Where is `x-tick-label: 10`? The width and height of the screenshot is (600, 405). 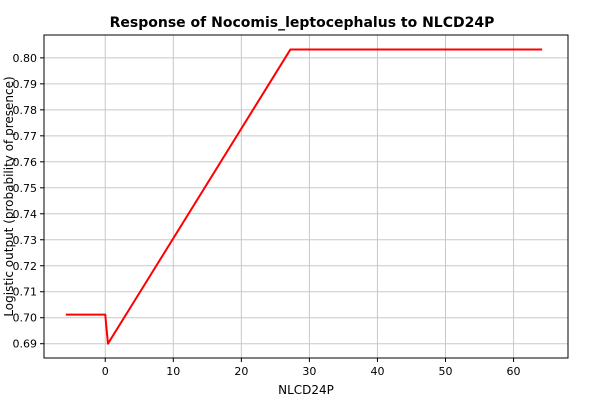 x-tick-label: 10 is located at coordinates (173, 371).